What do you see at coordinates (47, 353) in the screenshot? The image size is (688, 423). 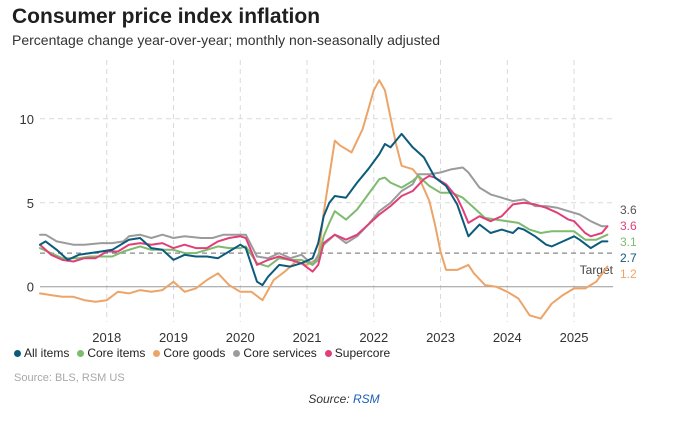 I see `legend-label-all-items: All items` at bounding box center [47, 353].